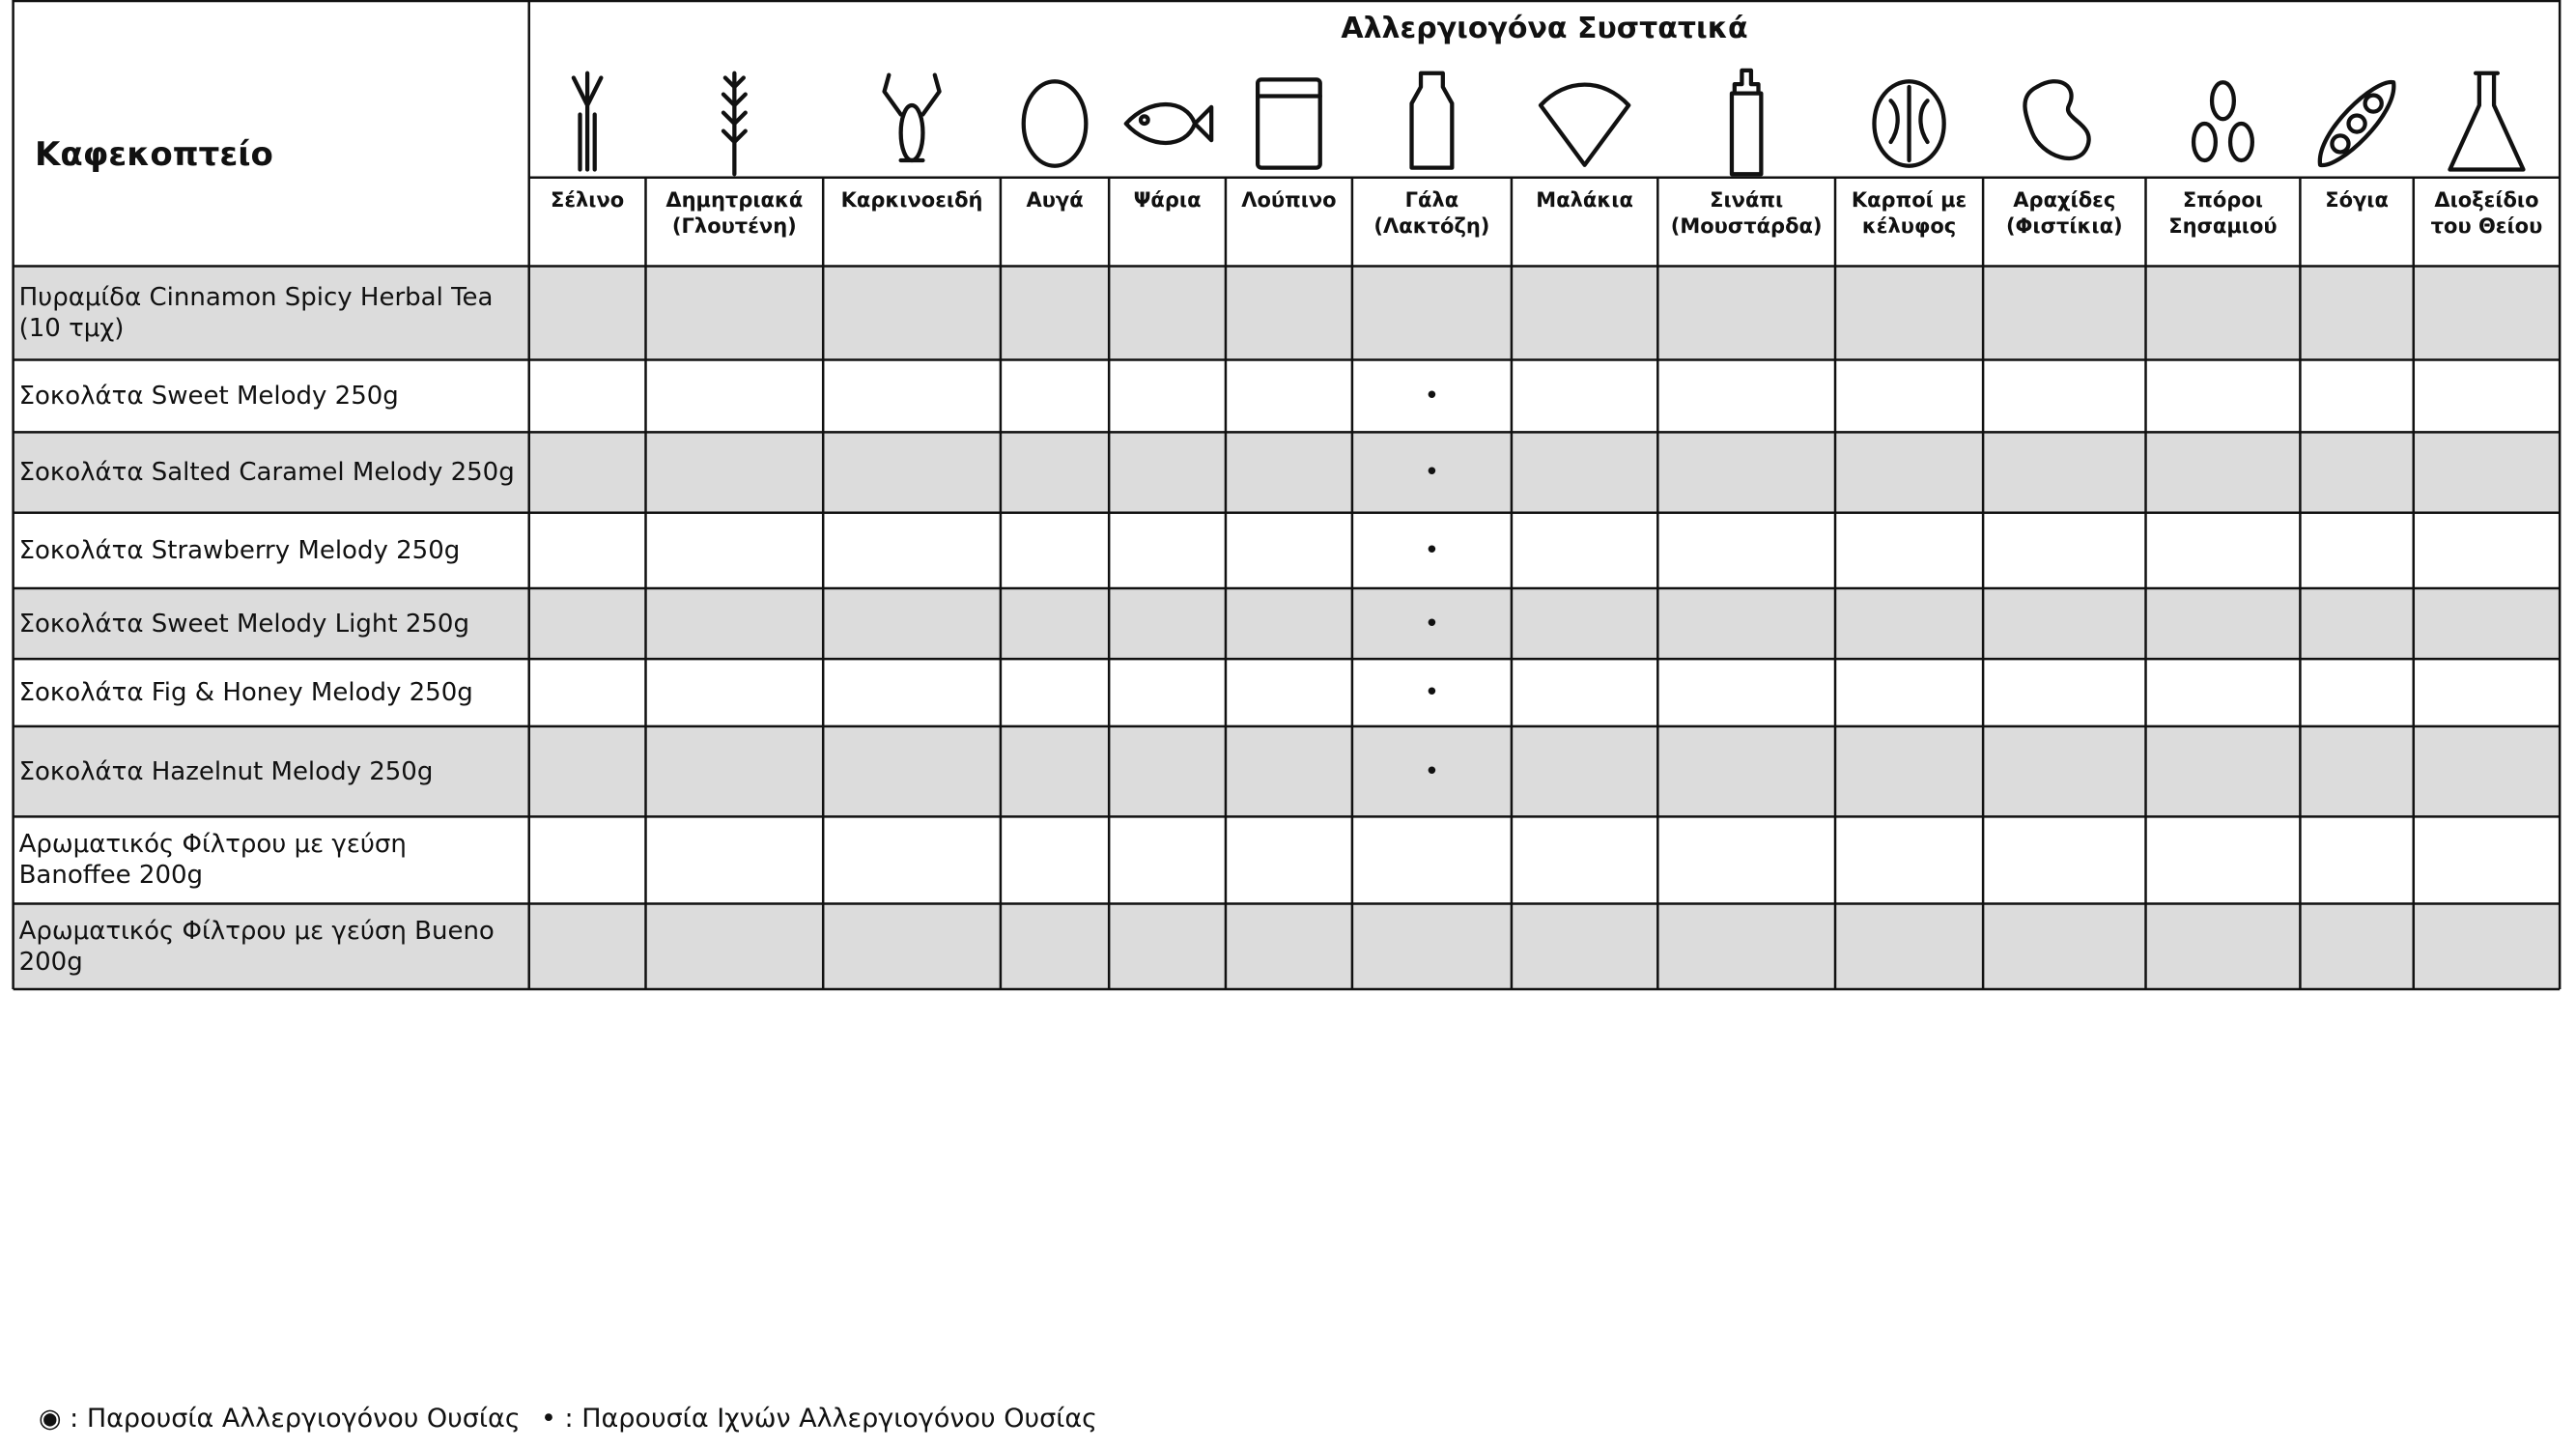  I want to click on column-label: Σινάπι (Μουστάρδα), so click(1746, 212).